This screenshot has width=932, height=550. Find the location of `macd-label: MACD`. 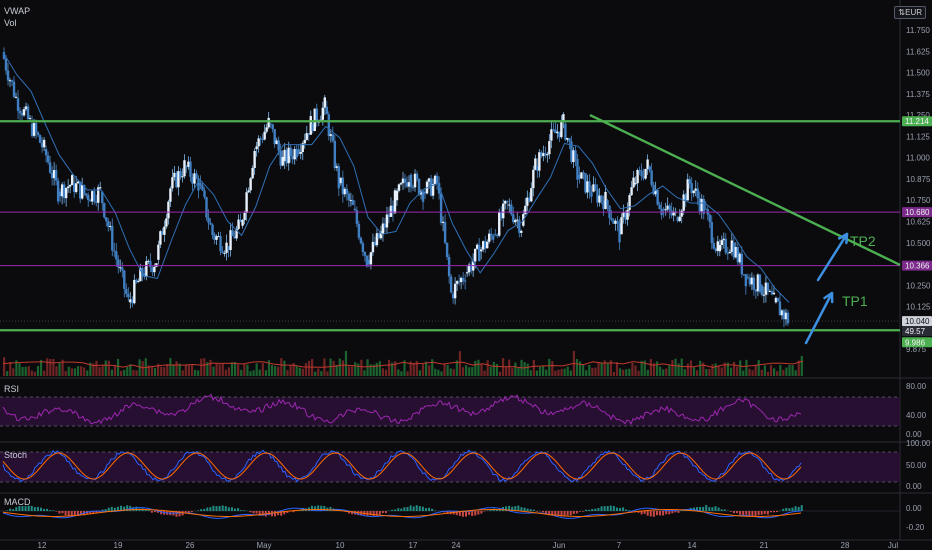

macd-label: MACD is located at coordinates (17, 502).